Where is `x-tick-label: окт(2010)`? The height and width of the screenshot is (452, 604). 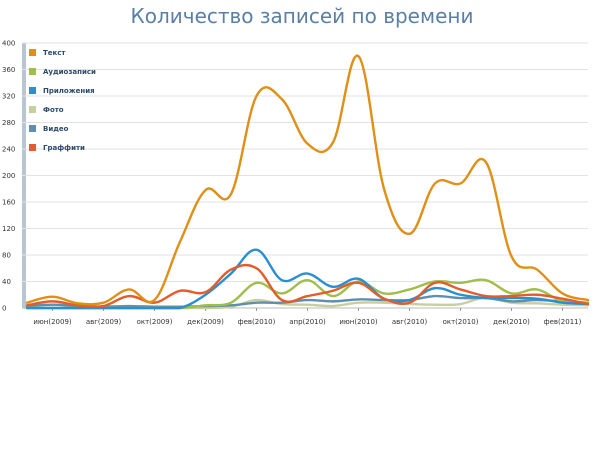 x-tick-label: окт(2010) is located at coordinates (461, 322).